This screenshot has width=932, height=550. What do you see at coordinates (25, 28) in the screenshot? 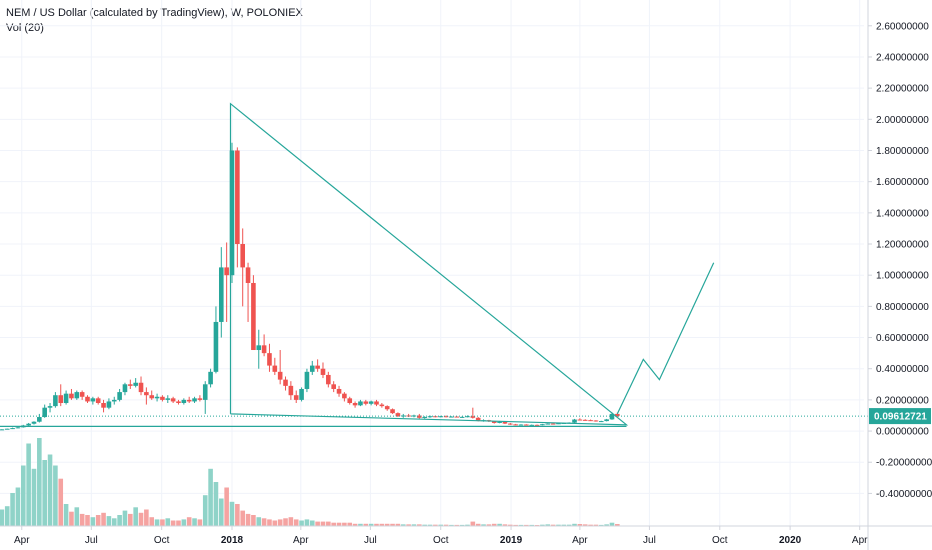
I see `volume-indicator-label: Vol (20)` at bounding box center [25, 28].